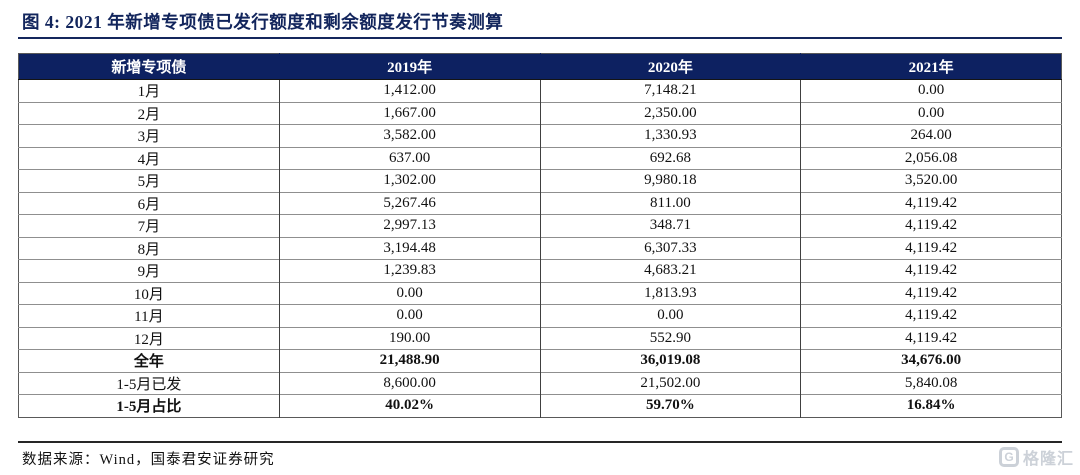 This screenshot has height=475, width=1080. Describe the element at coordinates (1008, 457) in the screenshot. I see `gelonghui-logo-icon: G` at that location.